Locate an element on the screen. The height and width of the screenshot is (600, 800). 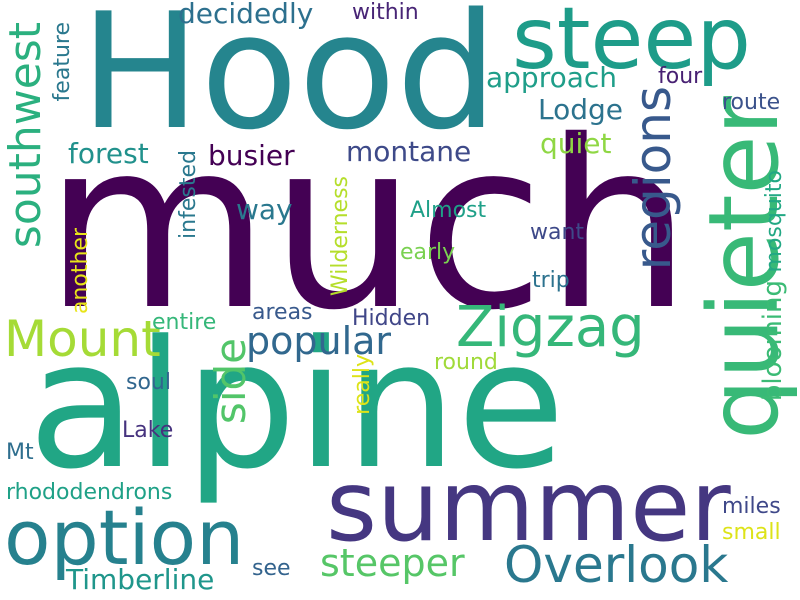
word-way: way is located at coordinates (264, 209).